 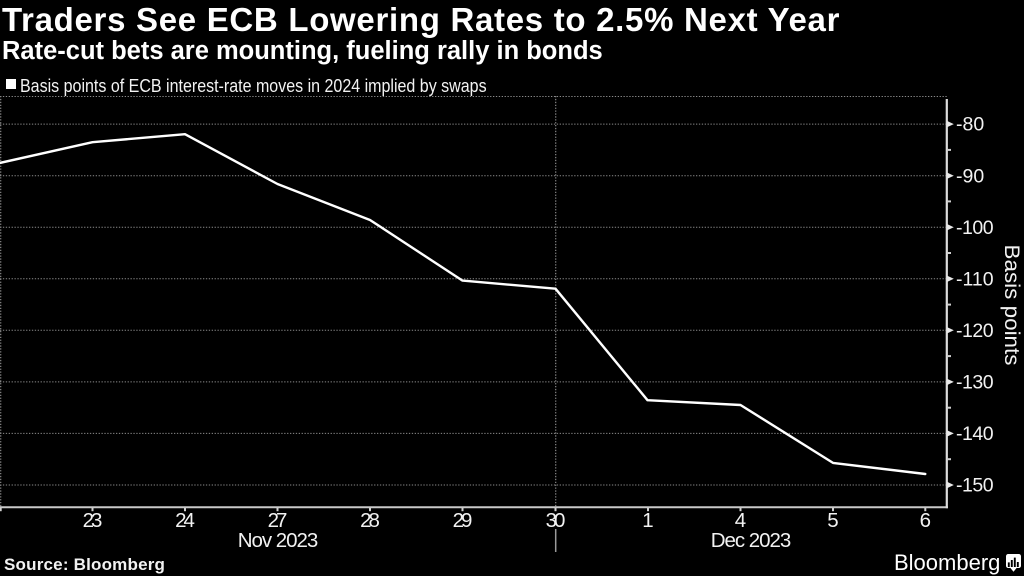 What do you see at coordinates (740, 520) in the screenshot?
I see `svg-text: 4` at bounding box center [740, 520].